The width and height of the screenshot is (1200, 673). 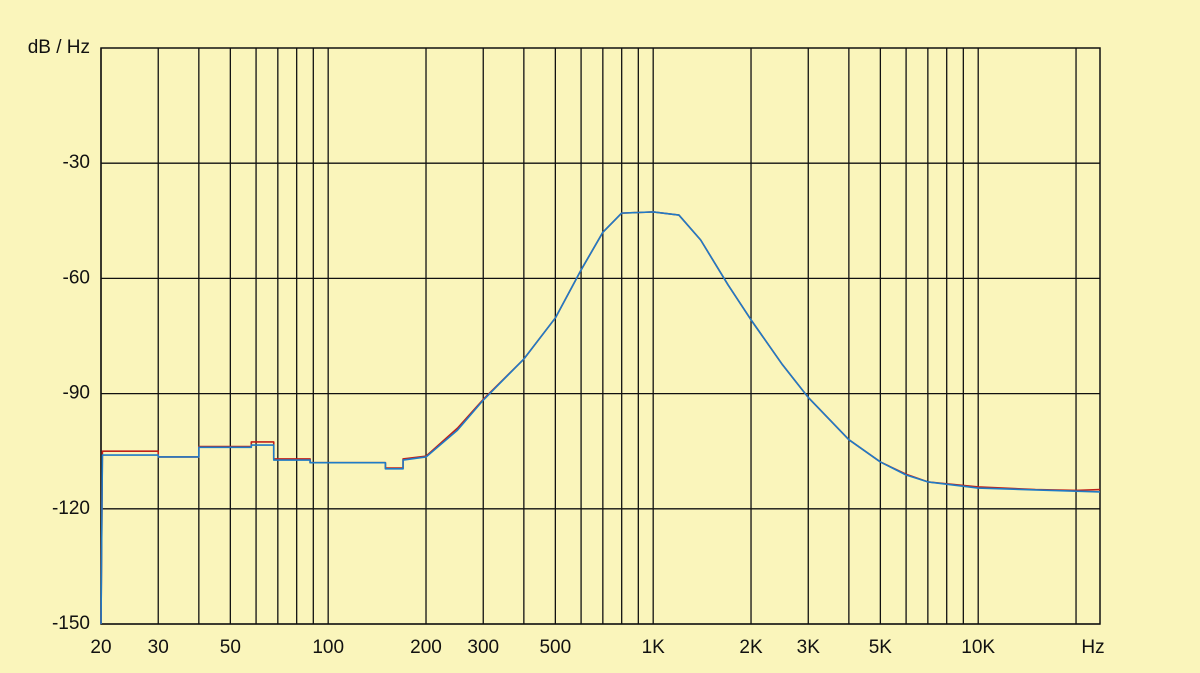 What do you see at coordinates (76, 277) in the screenshot?
I see `y-tick-label: -60` at bounding box center [76, 277].